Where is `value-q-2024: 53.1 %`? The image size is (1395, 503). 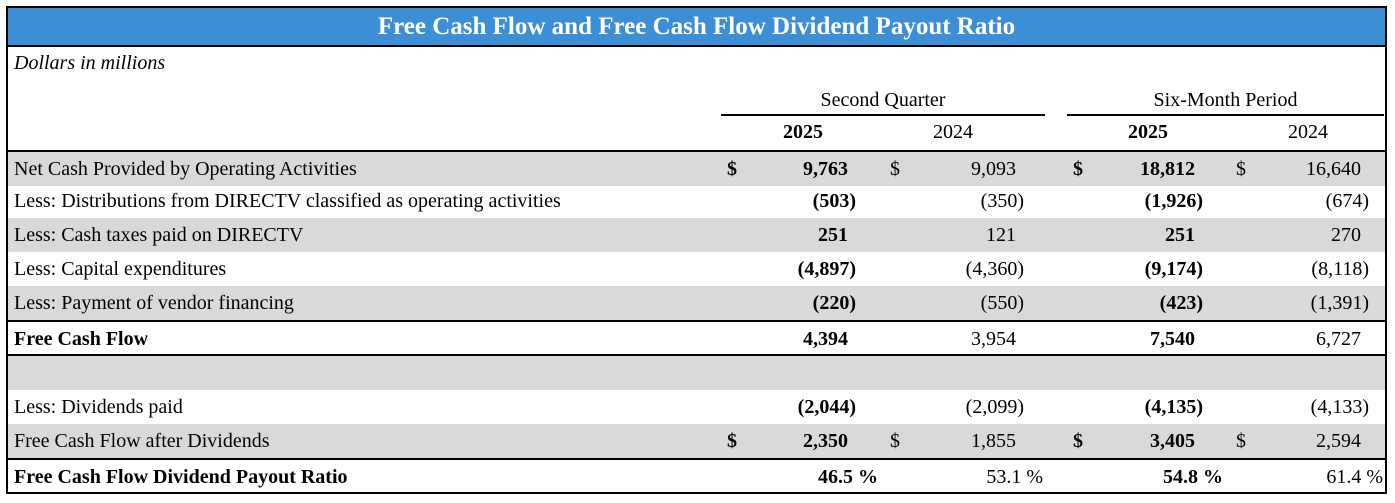 value-q-2024: 53.1 % is located at coordinates (1014, 477).